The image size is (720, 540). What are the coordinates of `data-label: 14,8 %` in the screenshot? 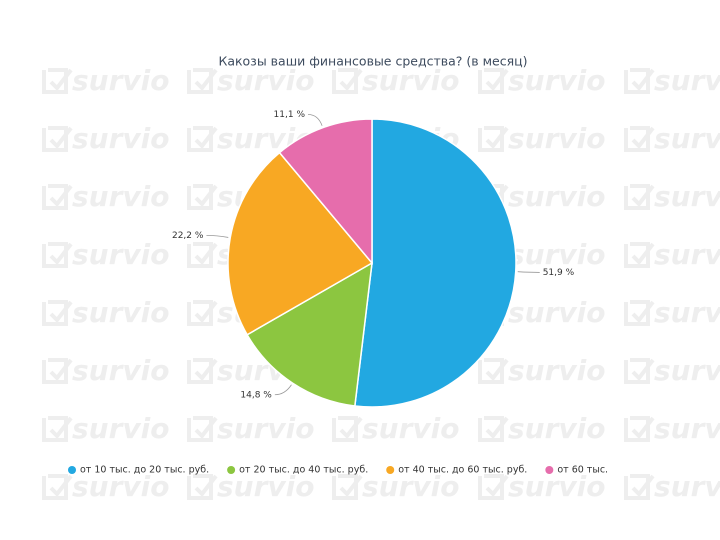 It's located at (256, 395).